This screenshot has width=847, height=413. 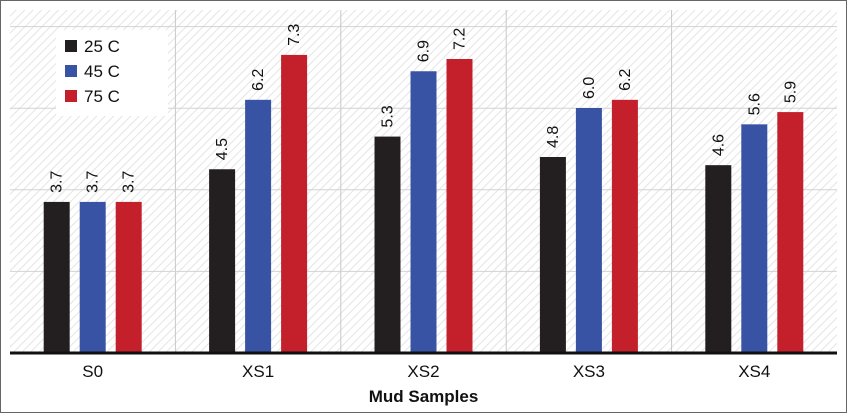 I want to click on data-label: 7.2, so click(x=460, y=39).